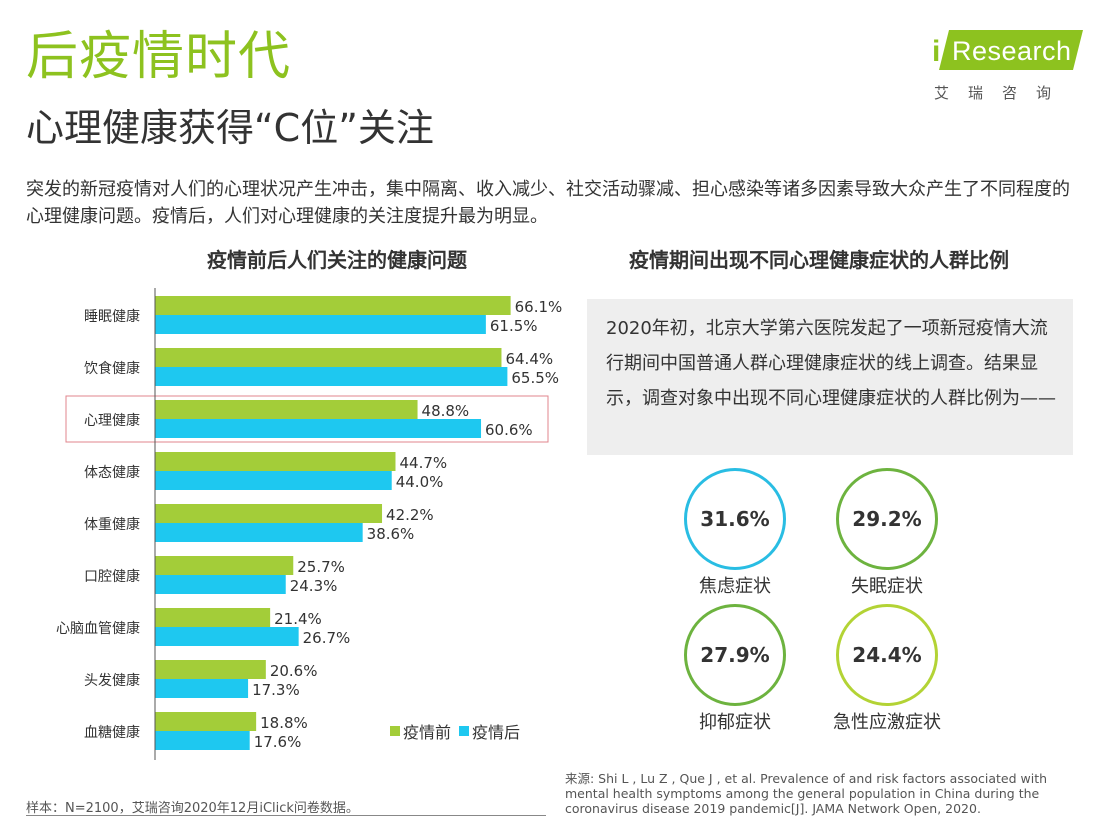 Image resolution: width=1094 pixels, height=825 pixels. What do you see at coordinates (1002, 93) in the screenshot?
I see `logo-chinese-name: 艾瑞咨询` at bounding box center [1002, 93].